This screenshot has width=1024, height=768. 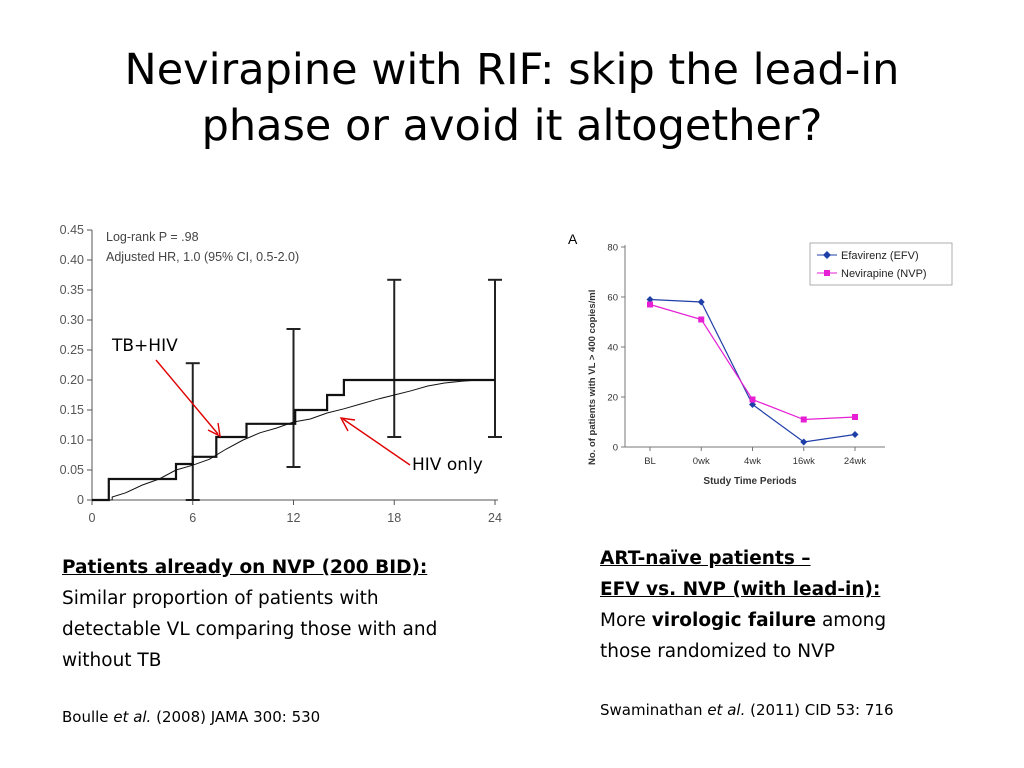 I want to click on stats-line-2: Adjusted HR, 1.0 (95% CI, 0.5-2.0), so click(x=202, y=257).